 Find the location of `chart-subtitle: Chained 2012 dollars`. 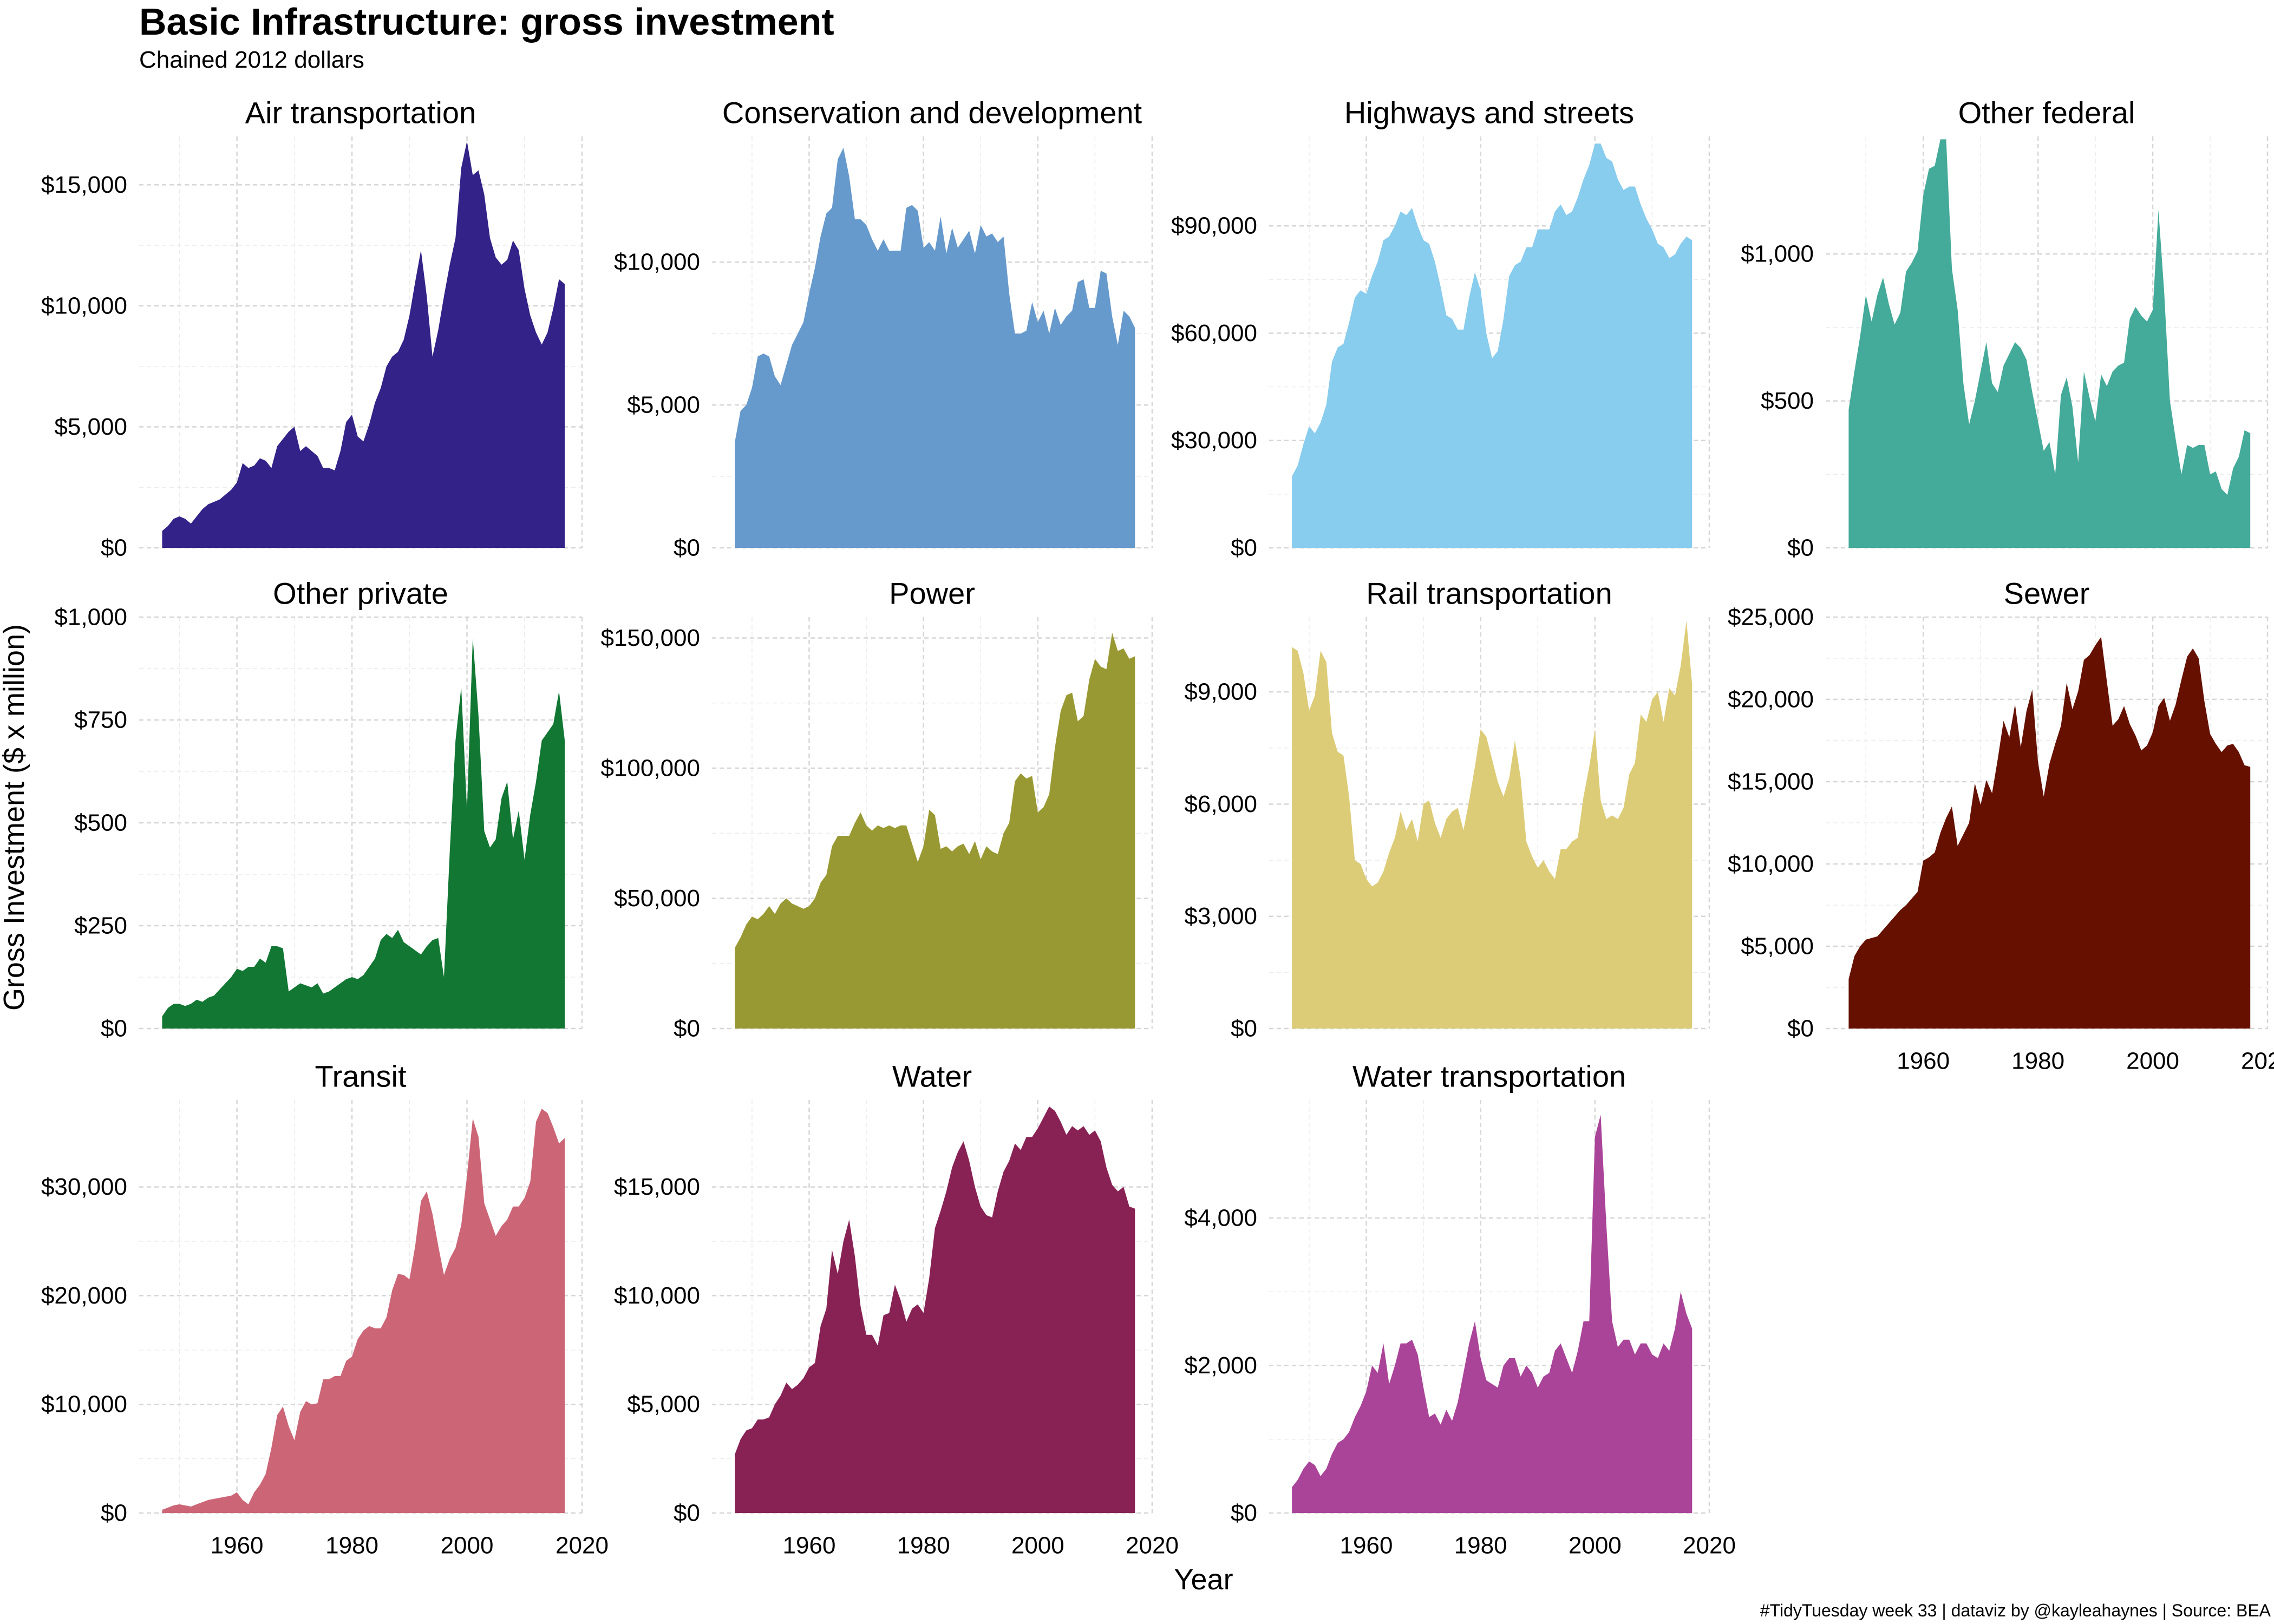

chart-subtitle: Chained 2012 dollars is located at coordinates (252, 60).